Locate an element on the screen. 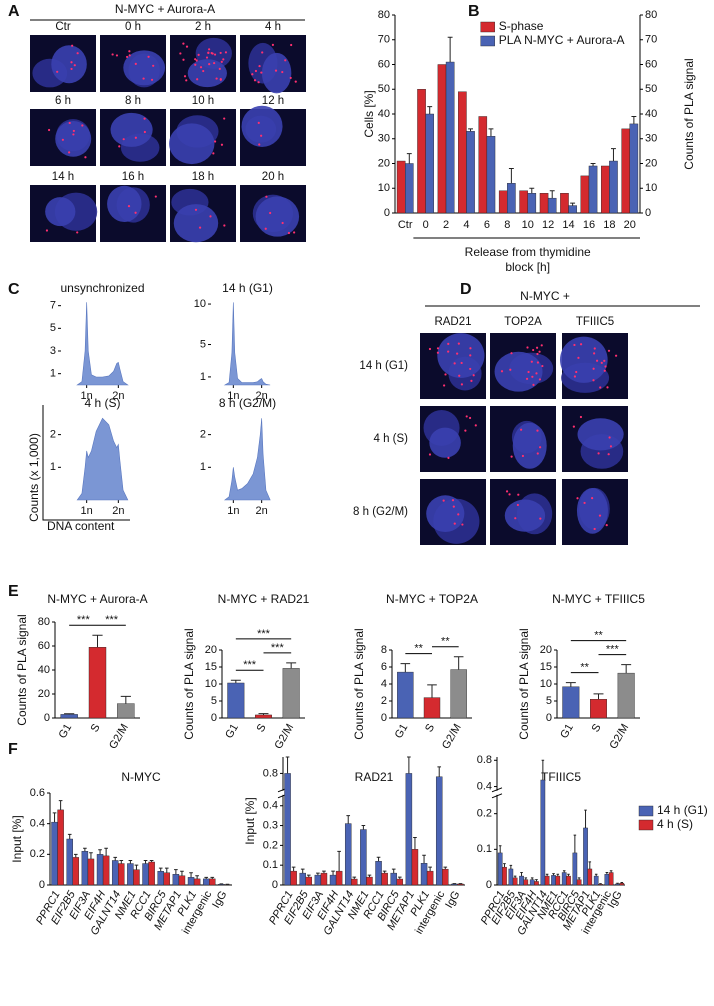  image-label: 20 h is located at coordinates (273, 177).